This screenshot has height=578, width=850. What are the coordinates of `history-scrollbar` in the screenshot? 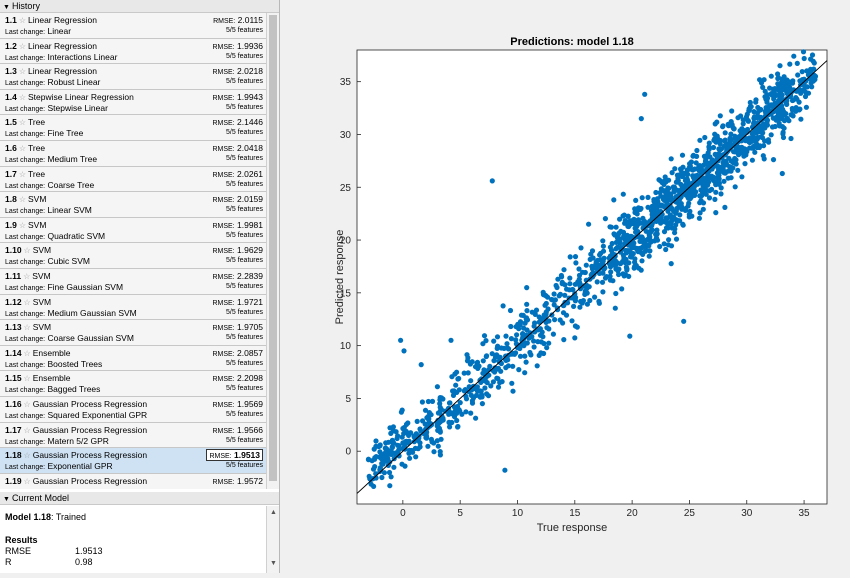 It's located at (272, 251).